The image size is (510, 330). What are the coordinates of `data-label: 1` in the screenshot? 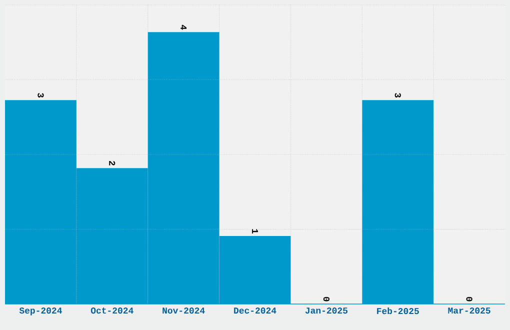 It's located at (255, 231).